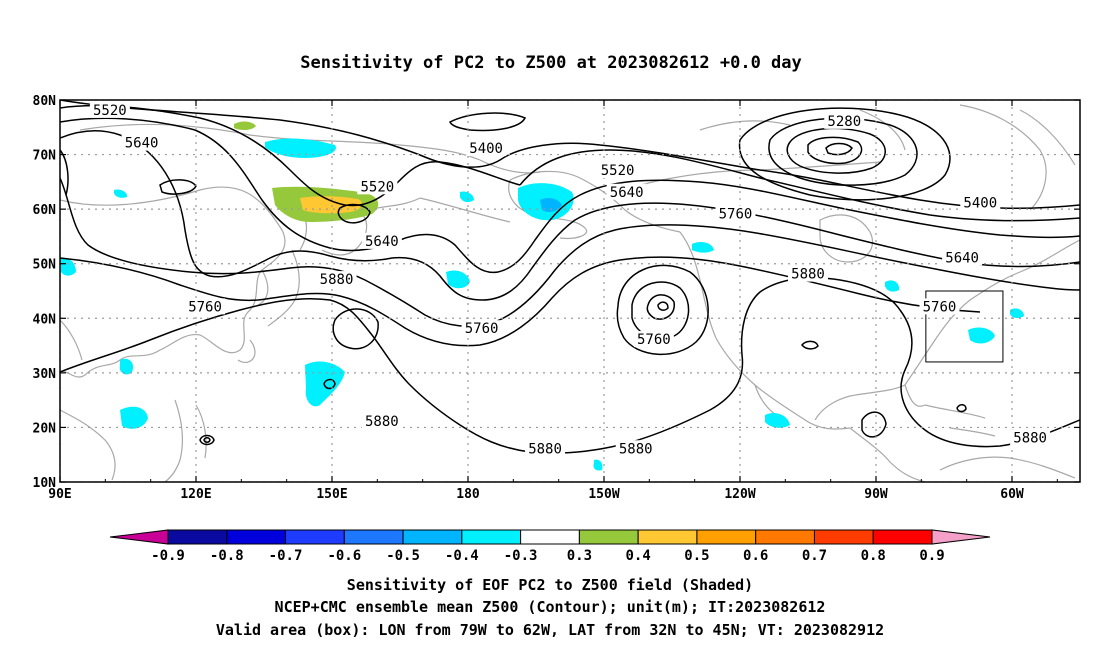 The height and width of the screenshot is (650, 1100). Describe the element at coordinates (876, 494) in the screenshot. I see `x-tick-label: 90W` at that location.